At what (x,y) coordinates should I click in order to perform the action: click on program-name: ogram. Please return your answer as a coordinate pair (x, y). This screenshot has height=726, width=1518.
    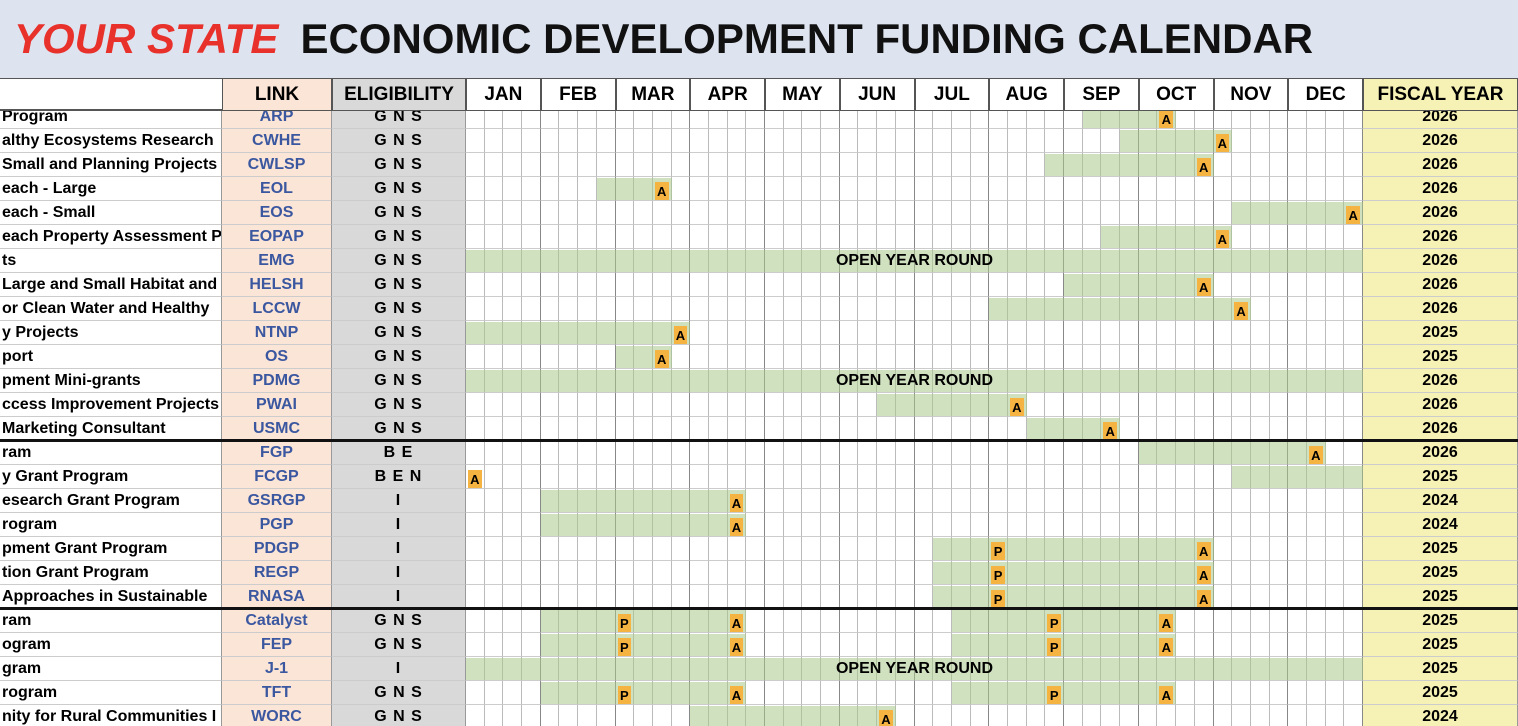
    Looking at the image, I should click on (111, 645).